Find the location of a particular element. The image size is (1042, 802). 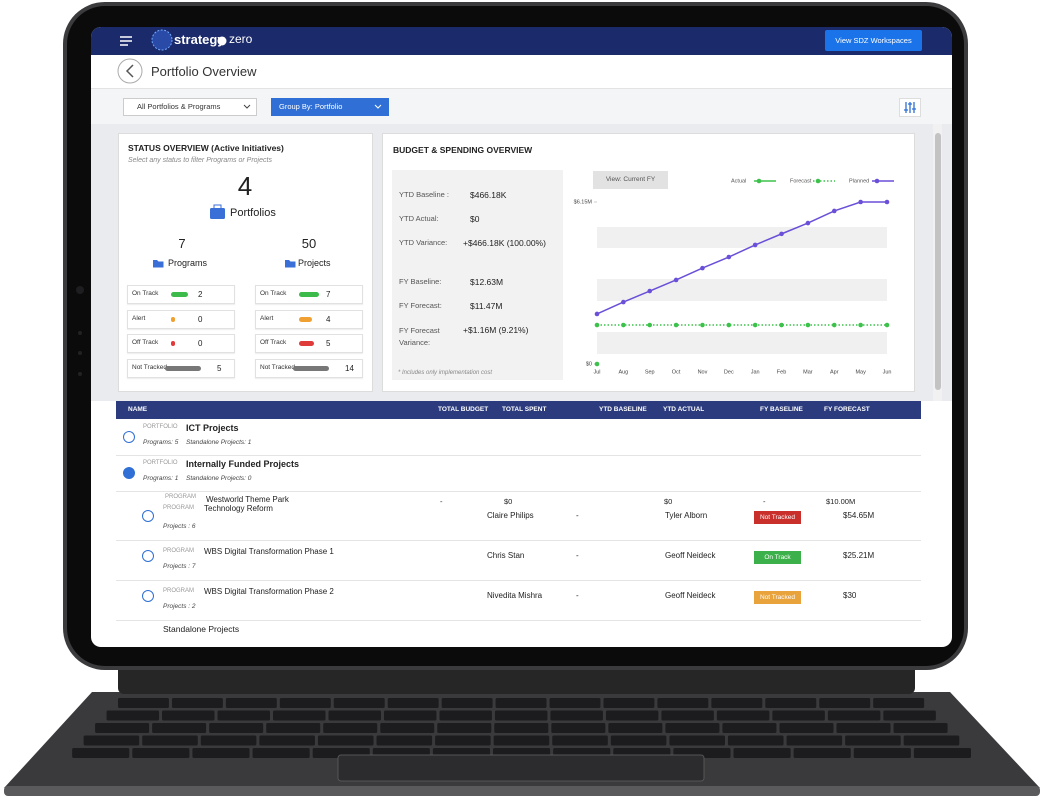

projects-icon is located at coordinates (290, 264).